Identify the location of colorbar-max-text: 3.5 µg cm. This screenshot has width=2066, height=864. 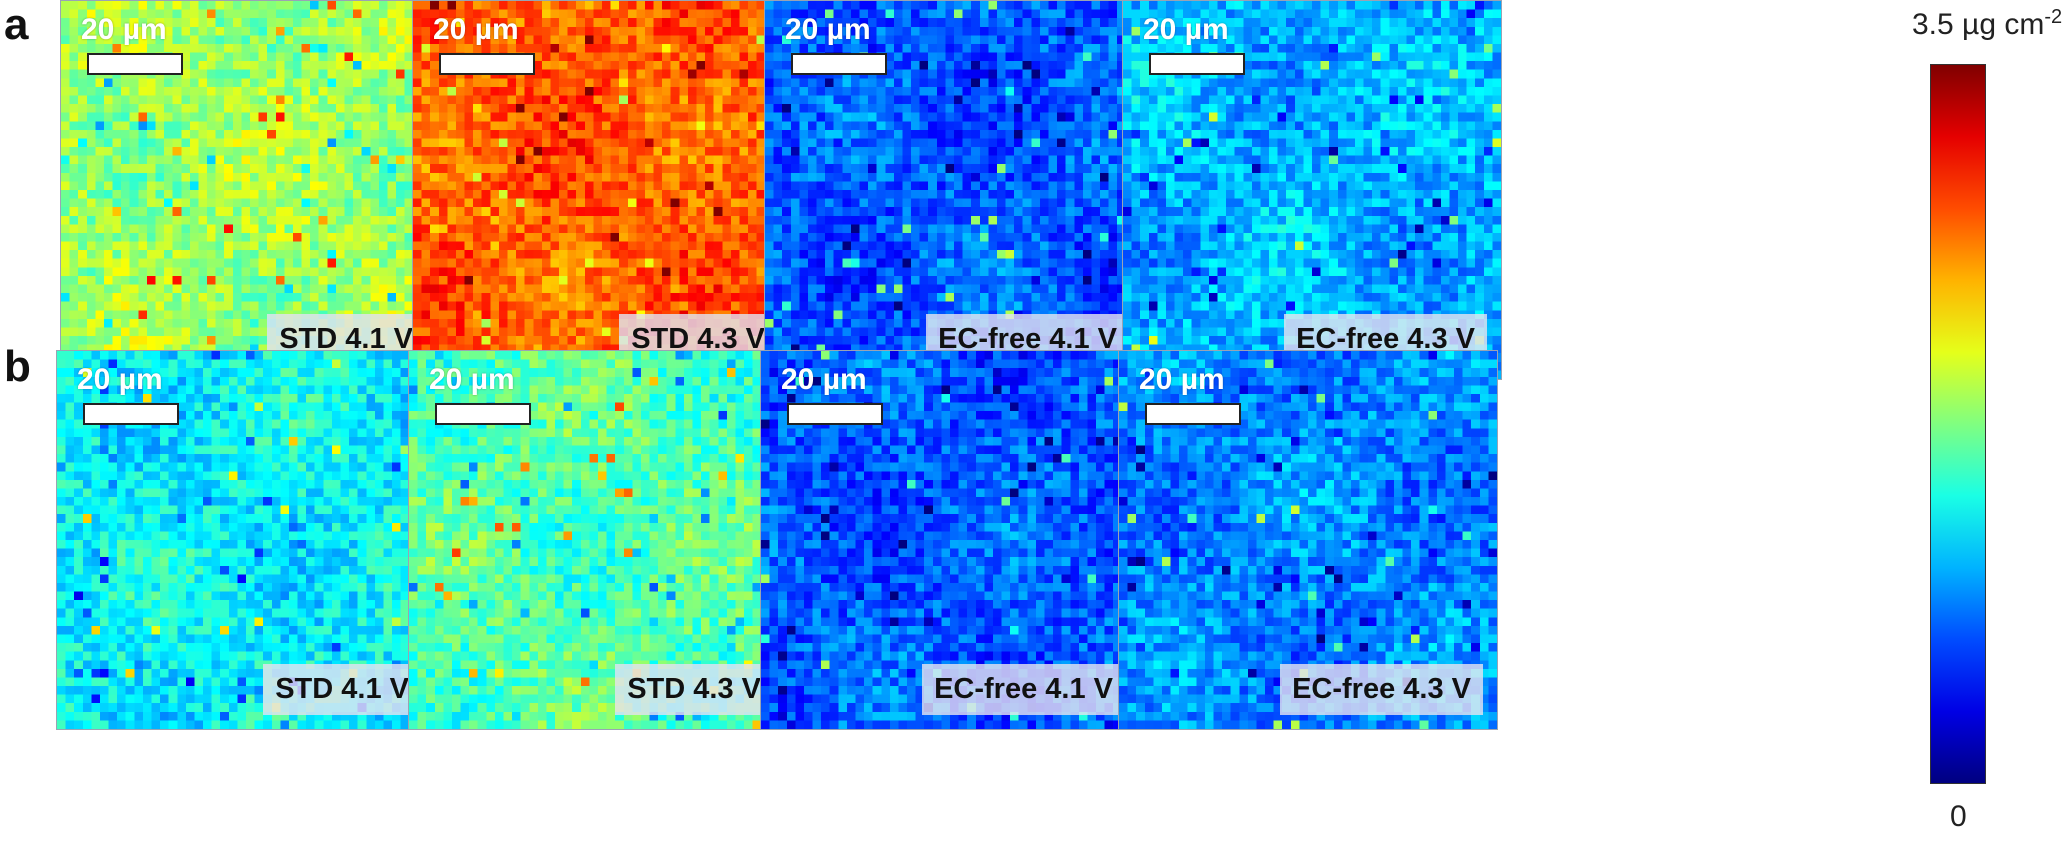
(1978, 24).